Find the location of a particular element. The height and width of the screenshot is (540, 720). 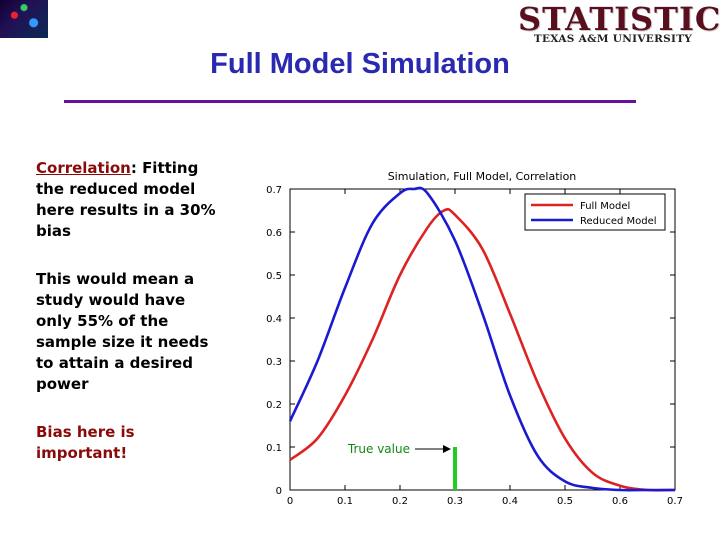

title-divider is located at coordinates (350, 101).